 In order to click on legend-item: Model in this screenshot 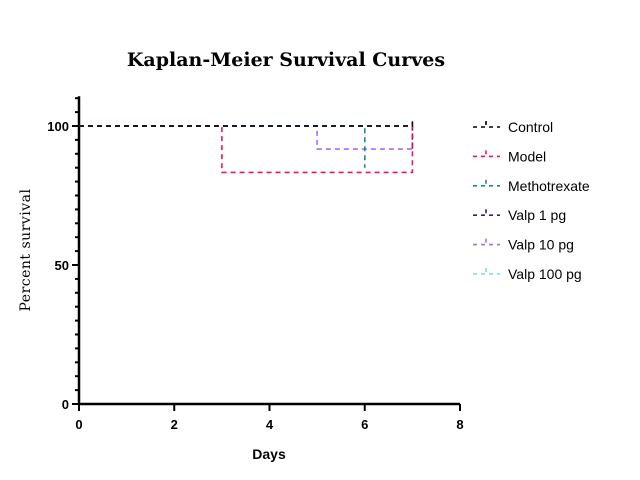, I will do `click(509, 156)`.